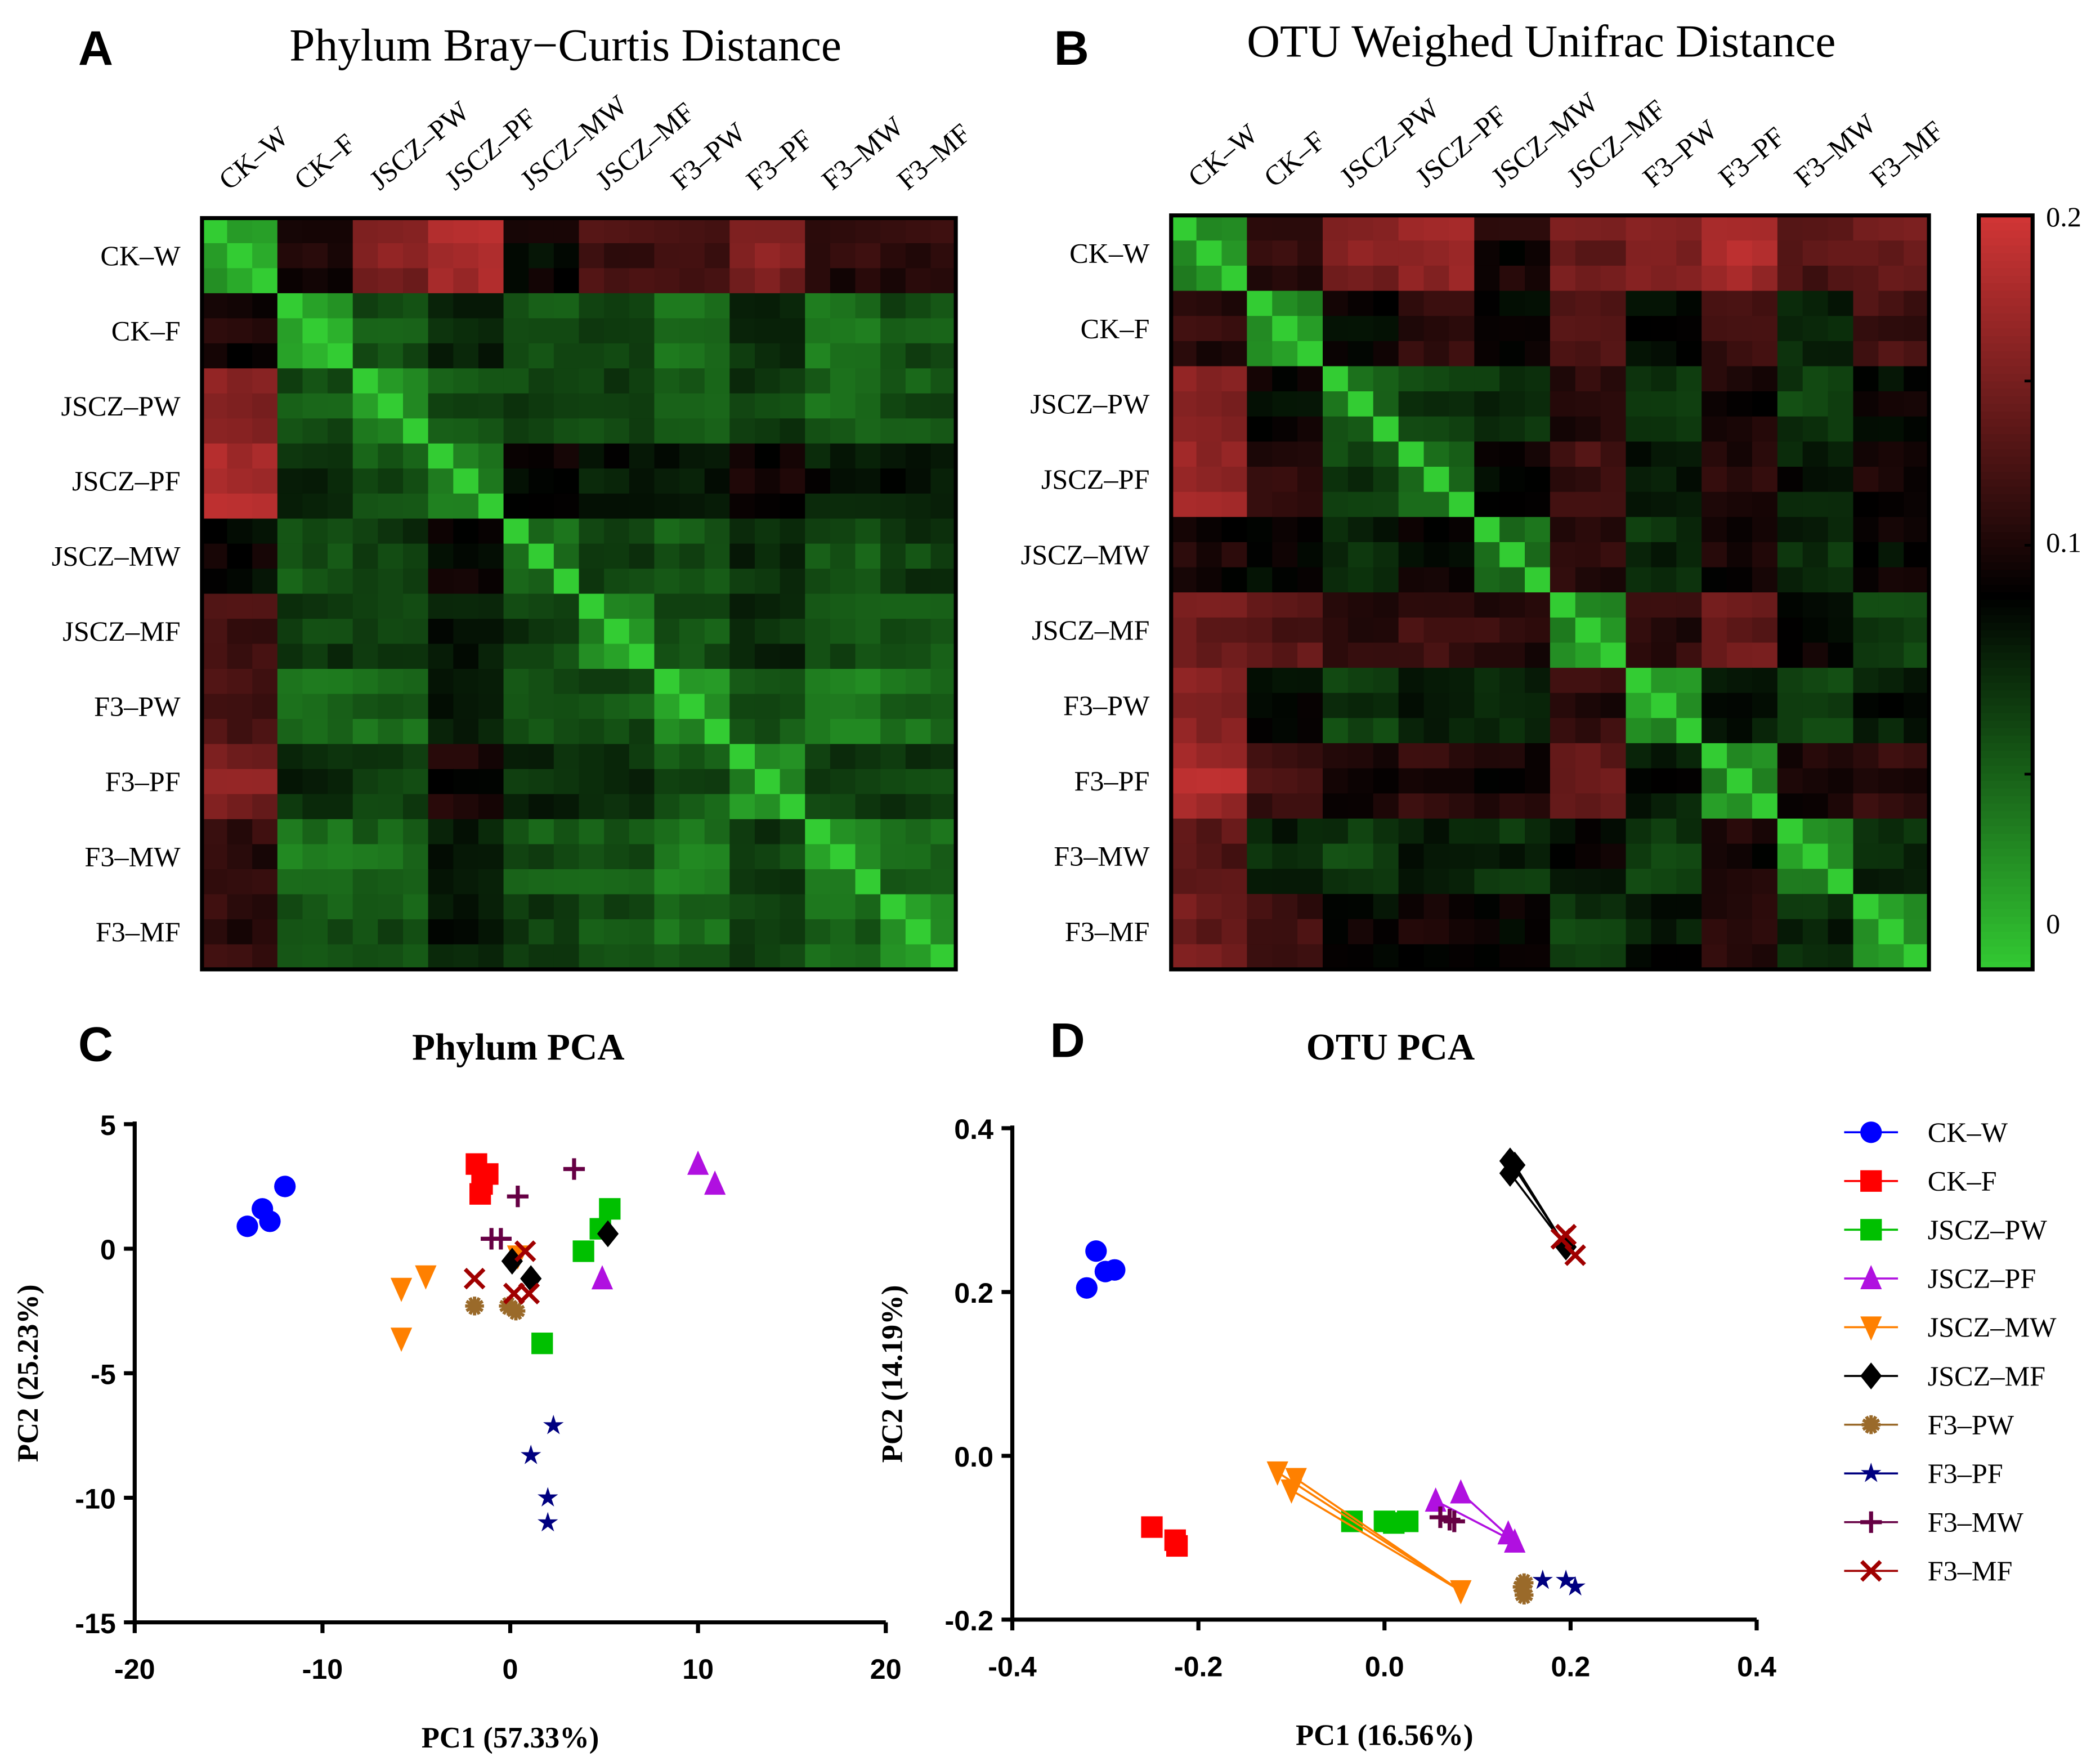 This screenshot has height=1761, width=2100. Describe the element at coordinates (103, 1374) in the screenshot. I see `y-tick-label: -5` at that location.